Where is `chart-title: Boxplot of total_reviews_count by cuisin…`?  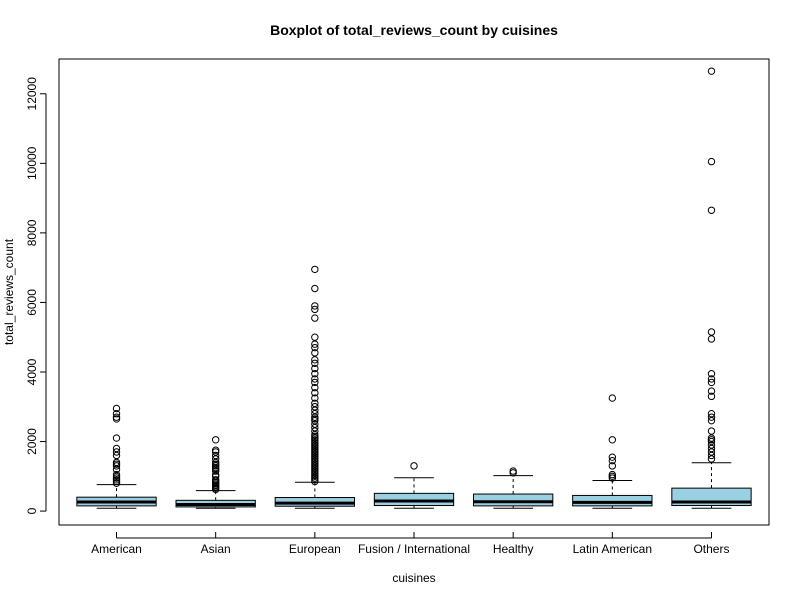 chart-title: Boxplot of total_reviews_count by cuisin… is located at coordinates (414, 30).